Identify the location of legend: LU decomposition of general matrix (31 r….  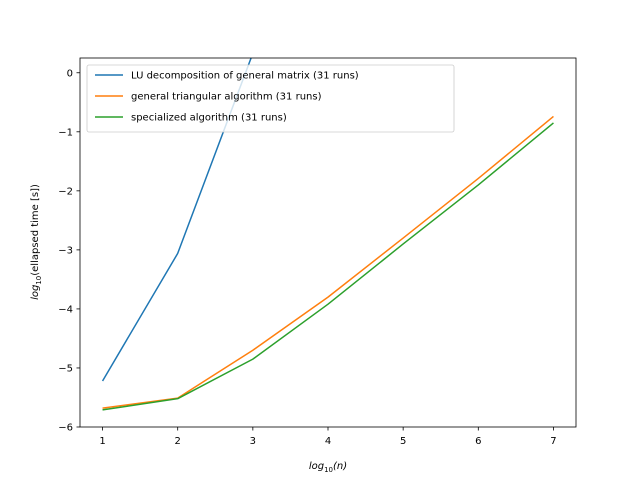
(270, 98).